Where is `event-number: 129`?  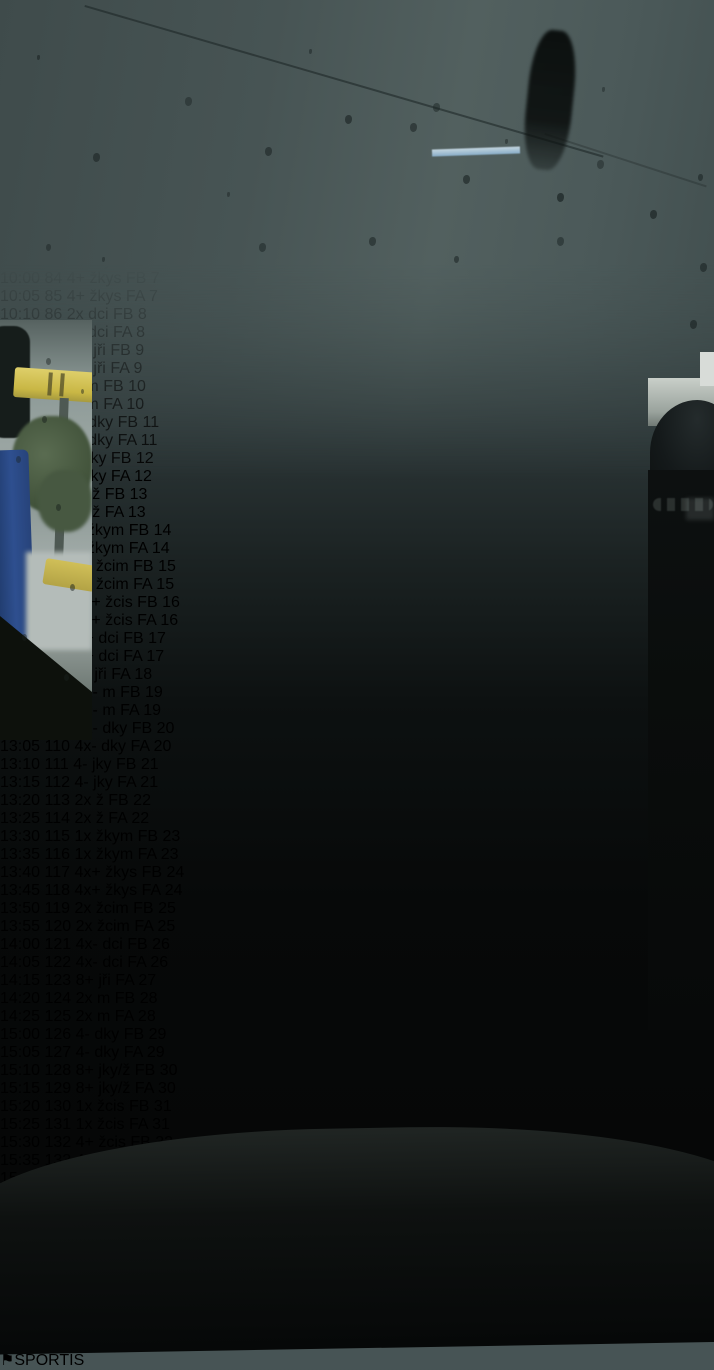 event-number: 129 is located at coordinates (58, 1088).